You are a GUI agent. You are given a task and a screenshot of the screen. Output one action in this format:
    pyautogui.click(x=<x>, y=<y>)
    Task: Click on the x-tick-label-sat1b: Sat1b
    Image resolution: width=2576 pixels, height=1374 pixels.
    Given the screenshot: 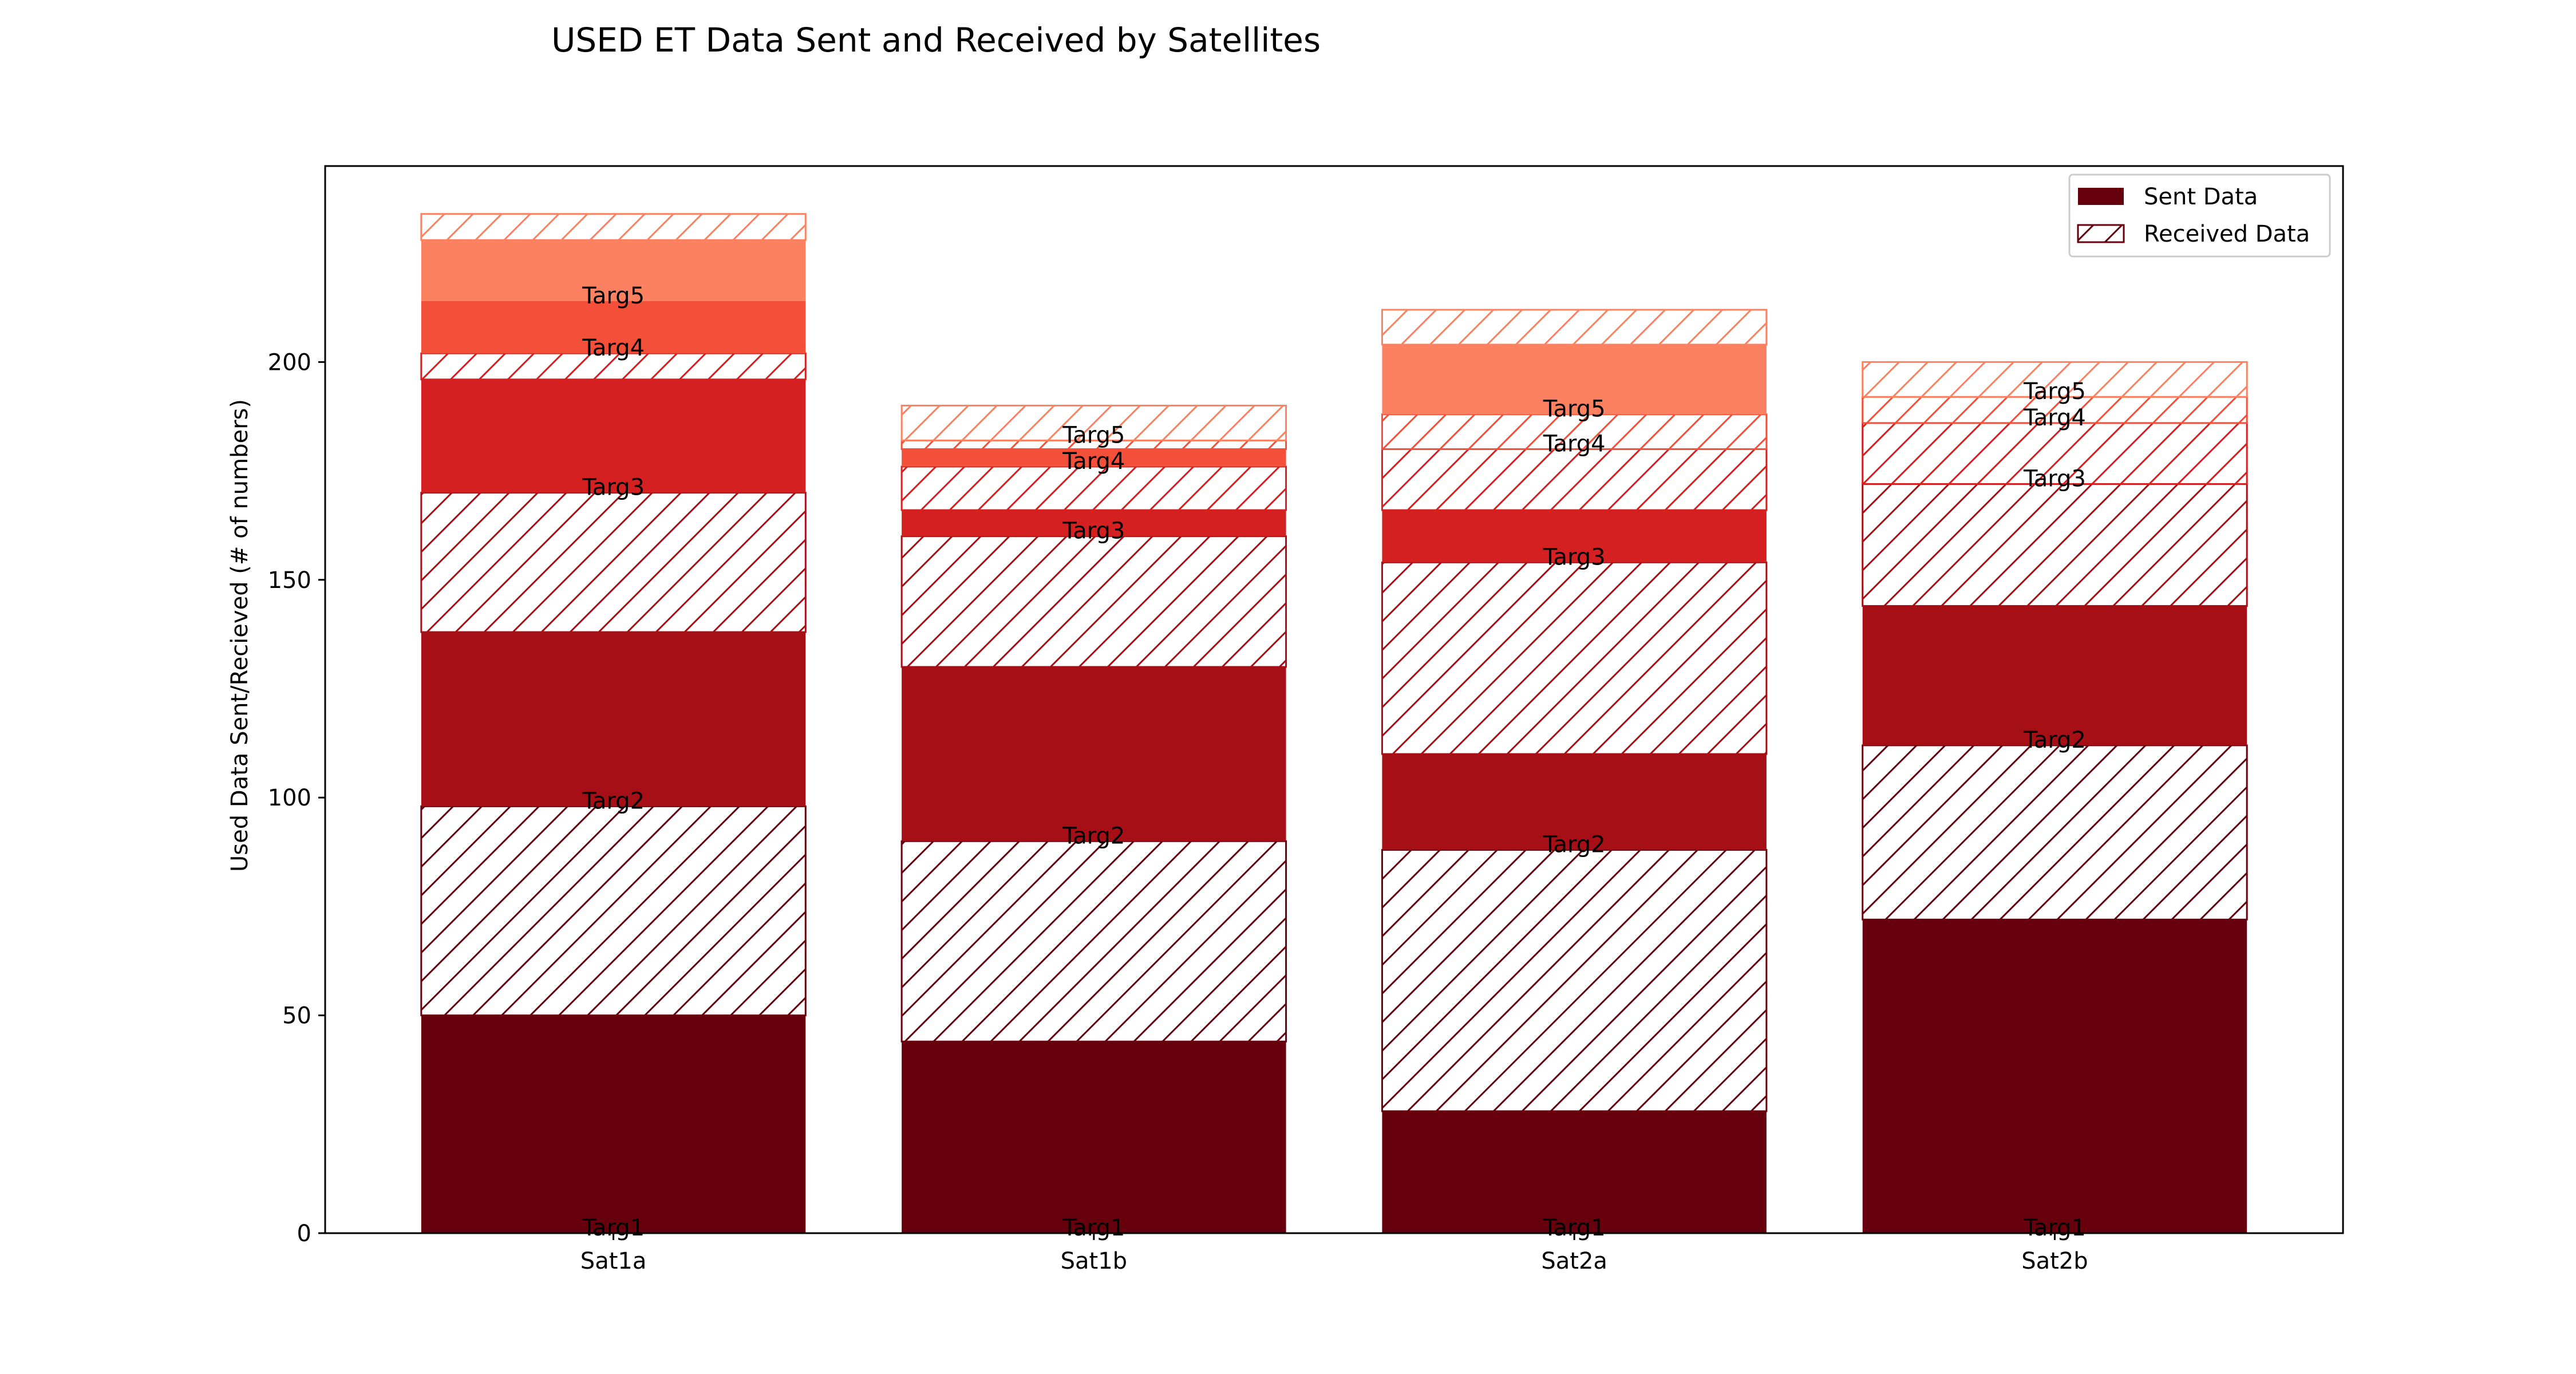 What is the action you would take?
    pyautogui.click(x=1094, y=1261)
    